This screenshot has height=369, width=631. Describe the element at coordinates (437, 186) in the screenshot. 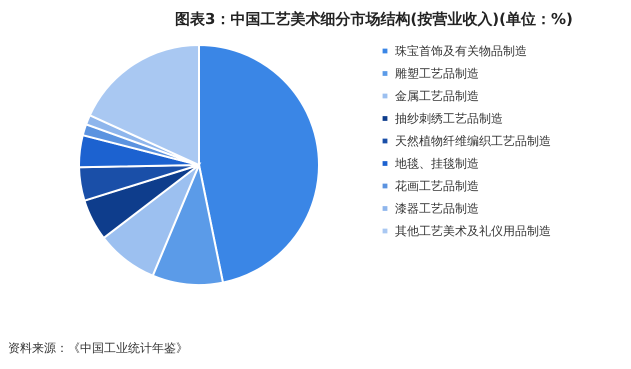

I see `legend-label: 花画工艺品制造` at that location.